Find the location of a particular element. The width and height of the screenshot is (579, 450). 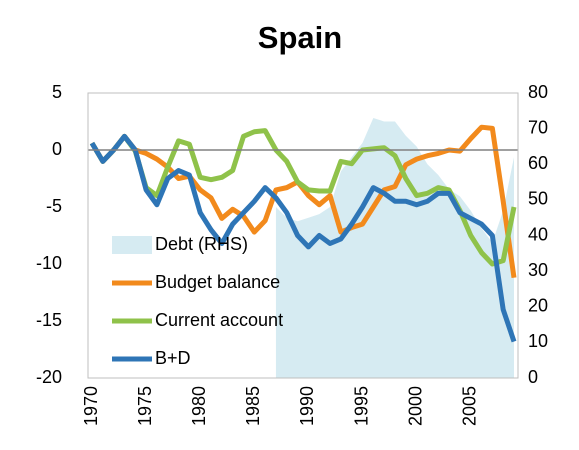

y-tick-label: -20 is located at coordinates (49, 377).